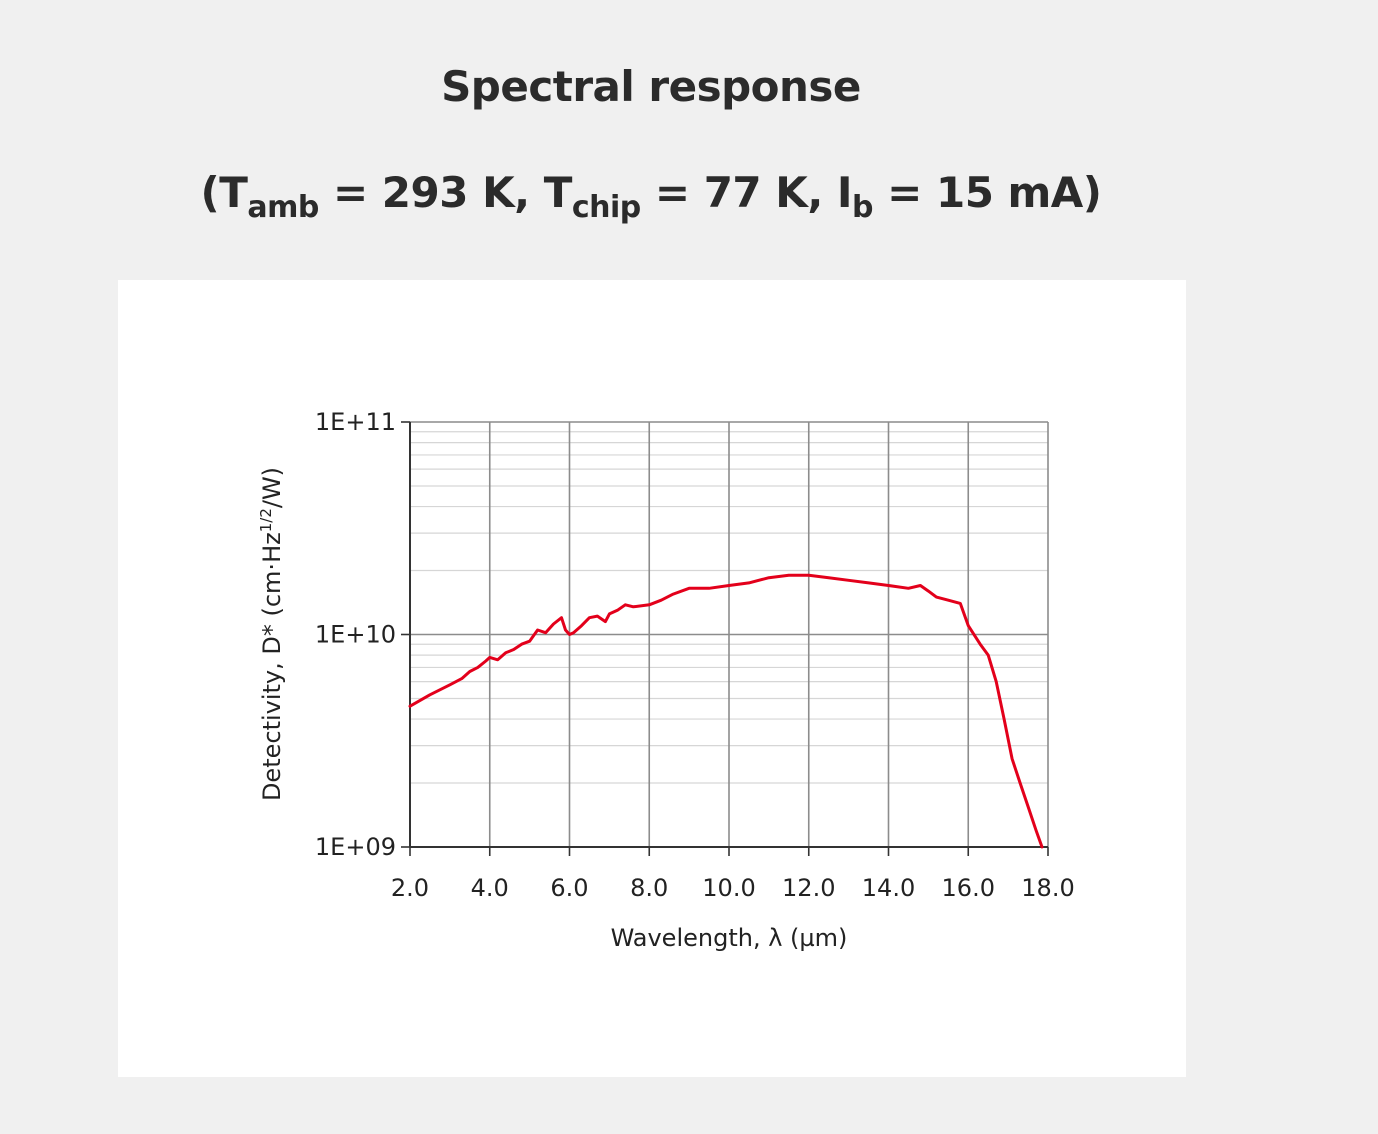 This screenshot has height=1134, width=1378. I want to click on x-tick-labels: 2.0 4.0 6.0 8.0 10.0 12.0 14.0 16.0 18.0, so click(733, 888).